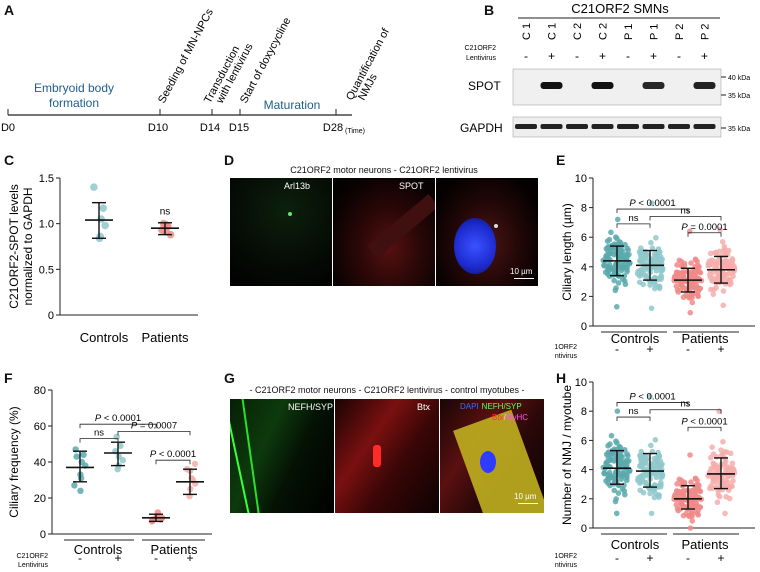 This screenshot has height=572, width=760. I want to click on y-axis-label: normalized to GAPDH, so click(28, 246).